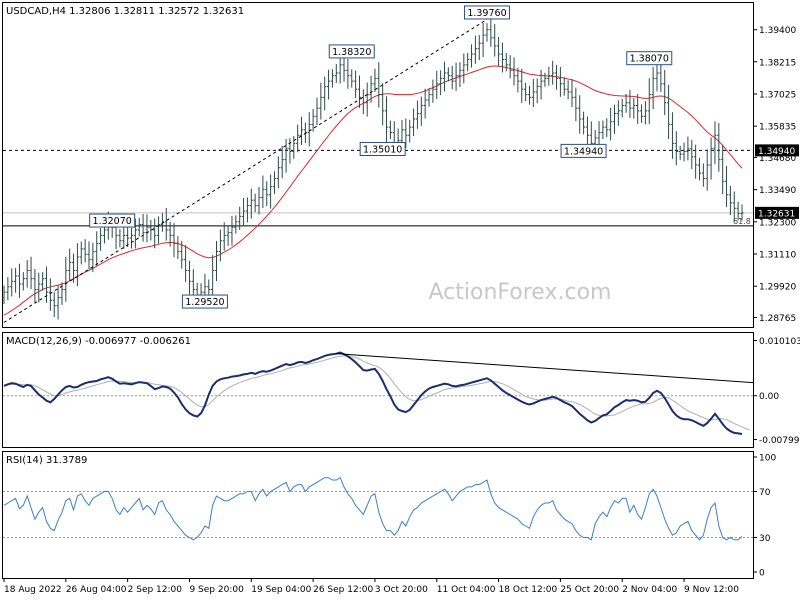 This screenshot has height=600, width=800. I want to click on price-tick-label: 1.29920, so click(777, 288).